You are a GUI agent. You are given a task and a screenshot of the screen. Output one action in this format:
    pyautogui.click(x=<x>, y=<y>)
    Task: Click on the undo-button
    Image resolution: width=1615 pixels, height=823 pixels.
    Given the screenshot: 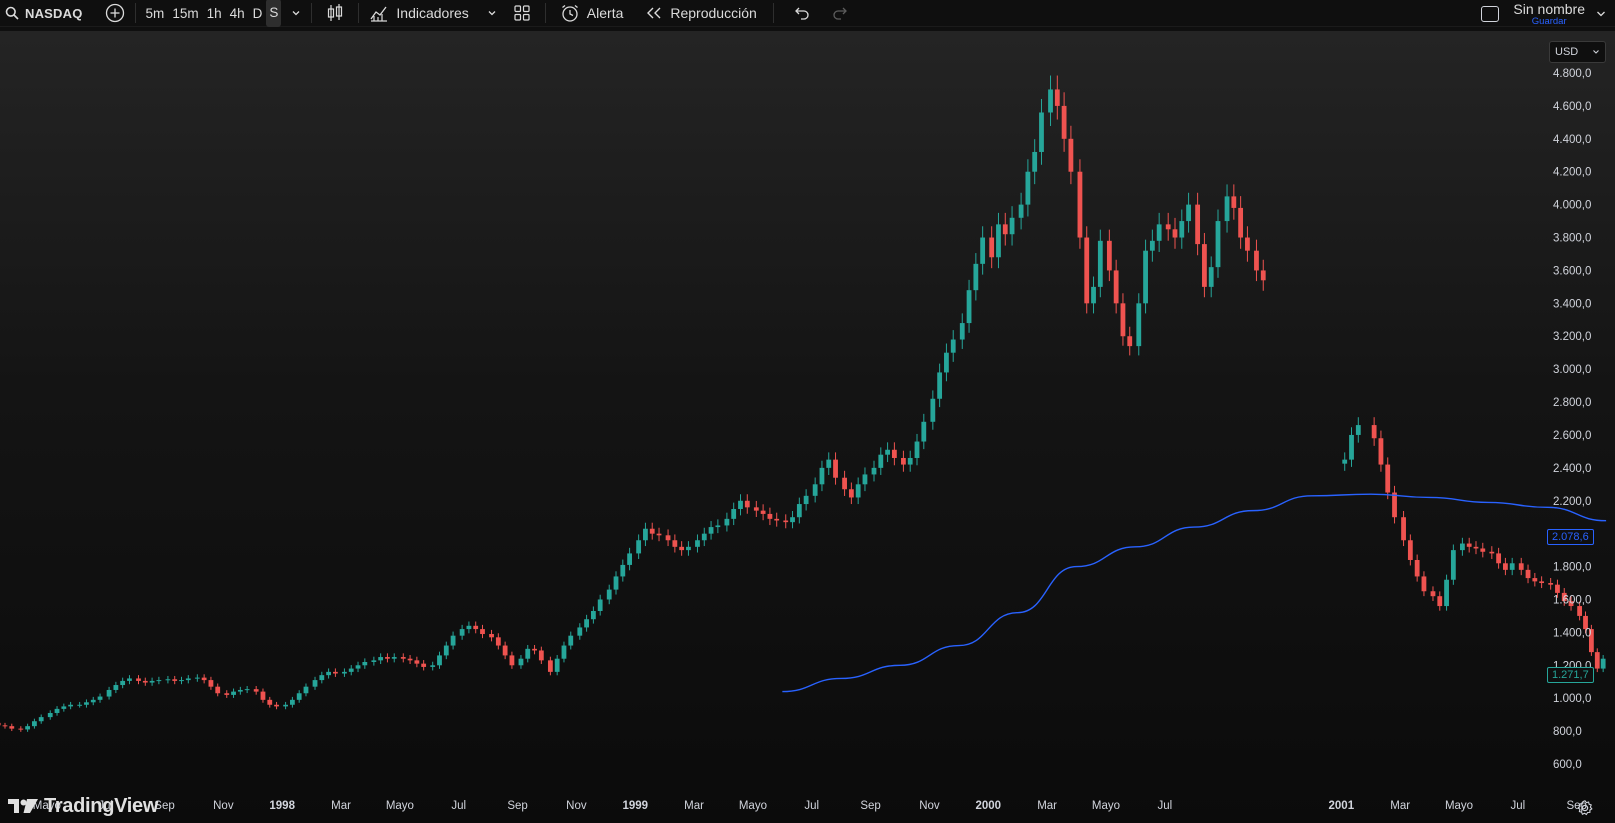 What is the action you would take?
    pyautogui.click(x=801, y=13)
    